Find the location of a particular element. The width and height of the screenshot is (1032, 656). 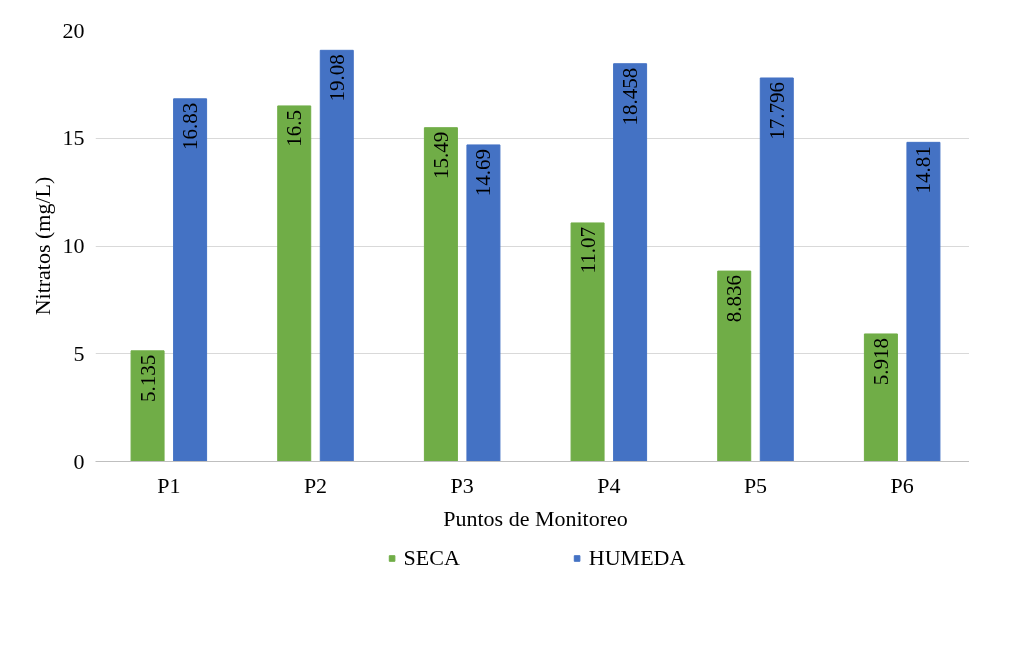

y-axis-title: Nitratos (mg/L) is located at coordinates (42, 246).